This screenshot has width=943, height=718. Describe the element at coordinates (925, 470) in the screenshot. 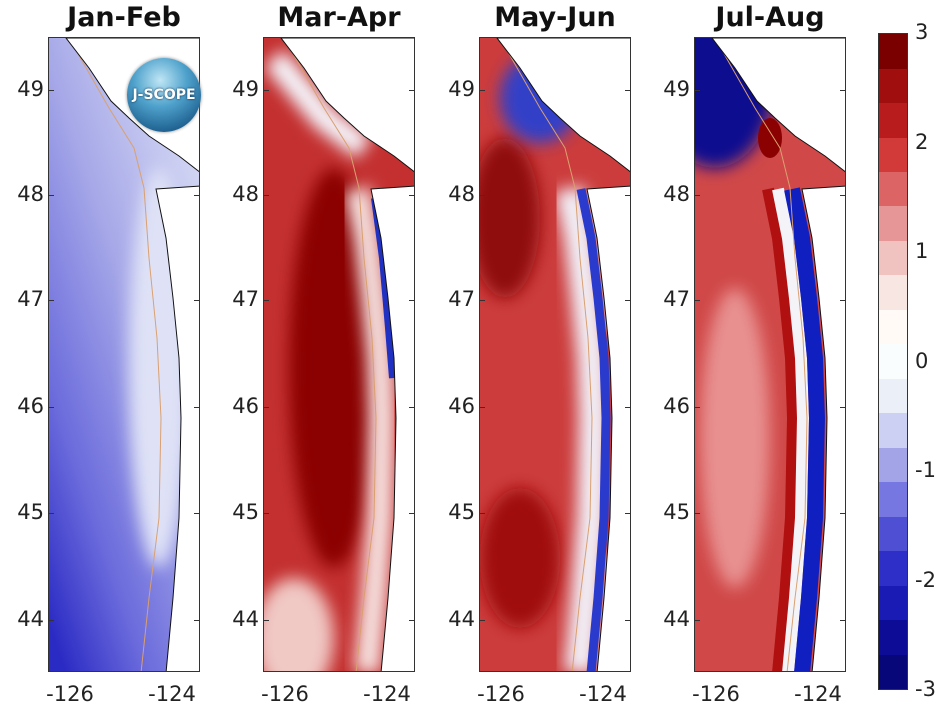

I see `colorbar-tick-label: -1` at that location.